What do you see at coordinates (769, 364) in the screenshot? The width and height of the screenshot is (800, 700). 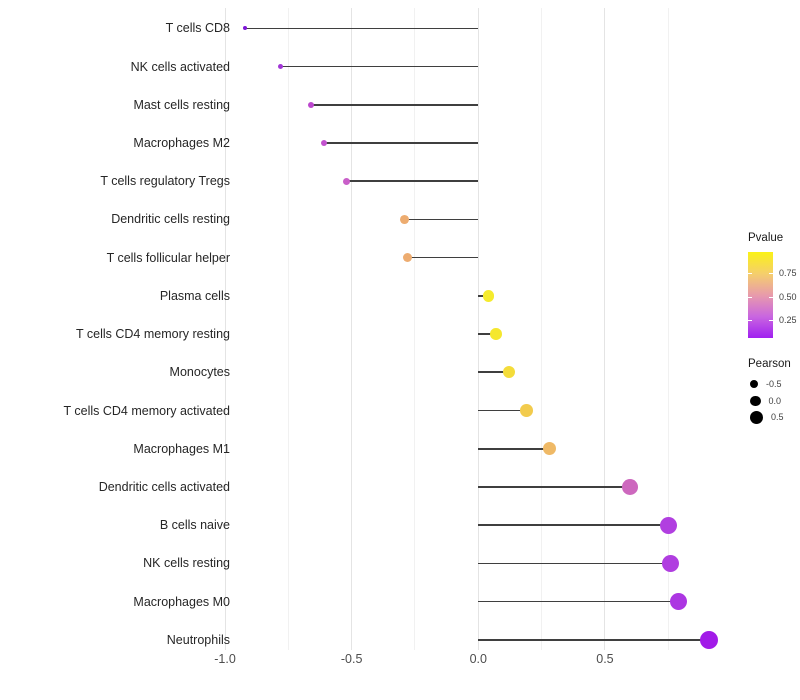 I see `pearson-legend-title: Pearson` at bounding box center [769, 364].